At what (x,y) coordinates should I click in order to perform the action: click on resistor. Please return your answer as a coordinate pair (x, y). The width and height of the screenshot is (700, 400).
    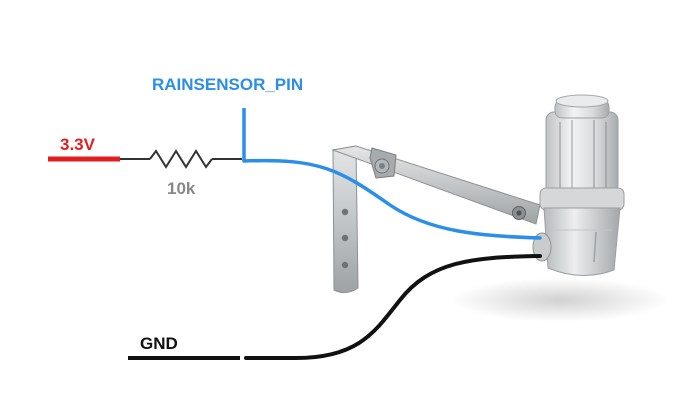
    Looking at the image, I should click on (181, 159).